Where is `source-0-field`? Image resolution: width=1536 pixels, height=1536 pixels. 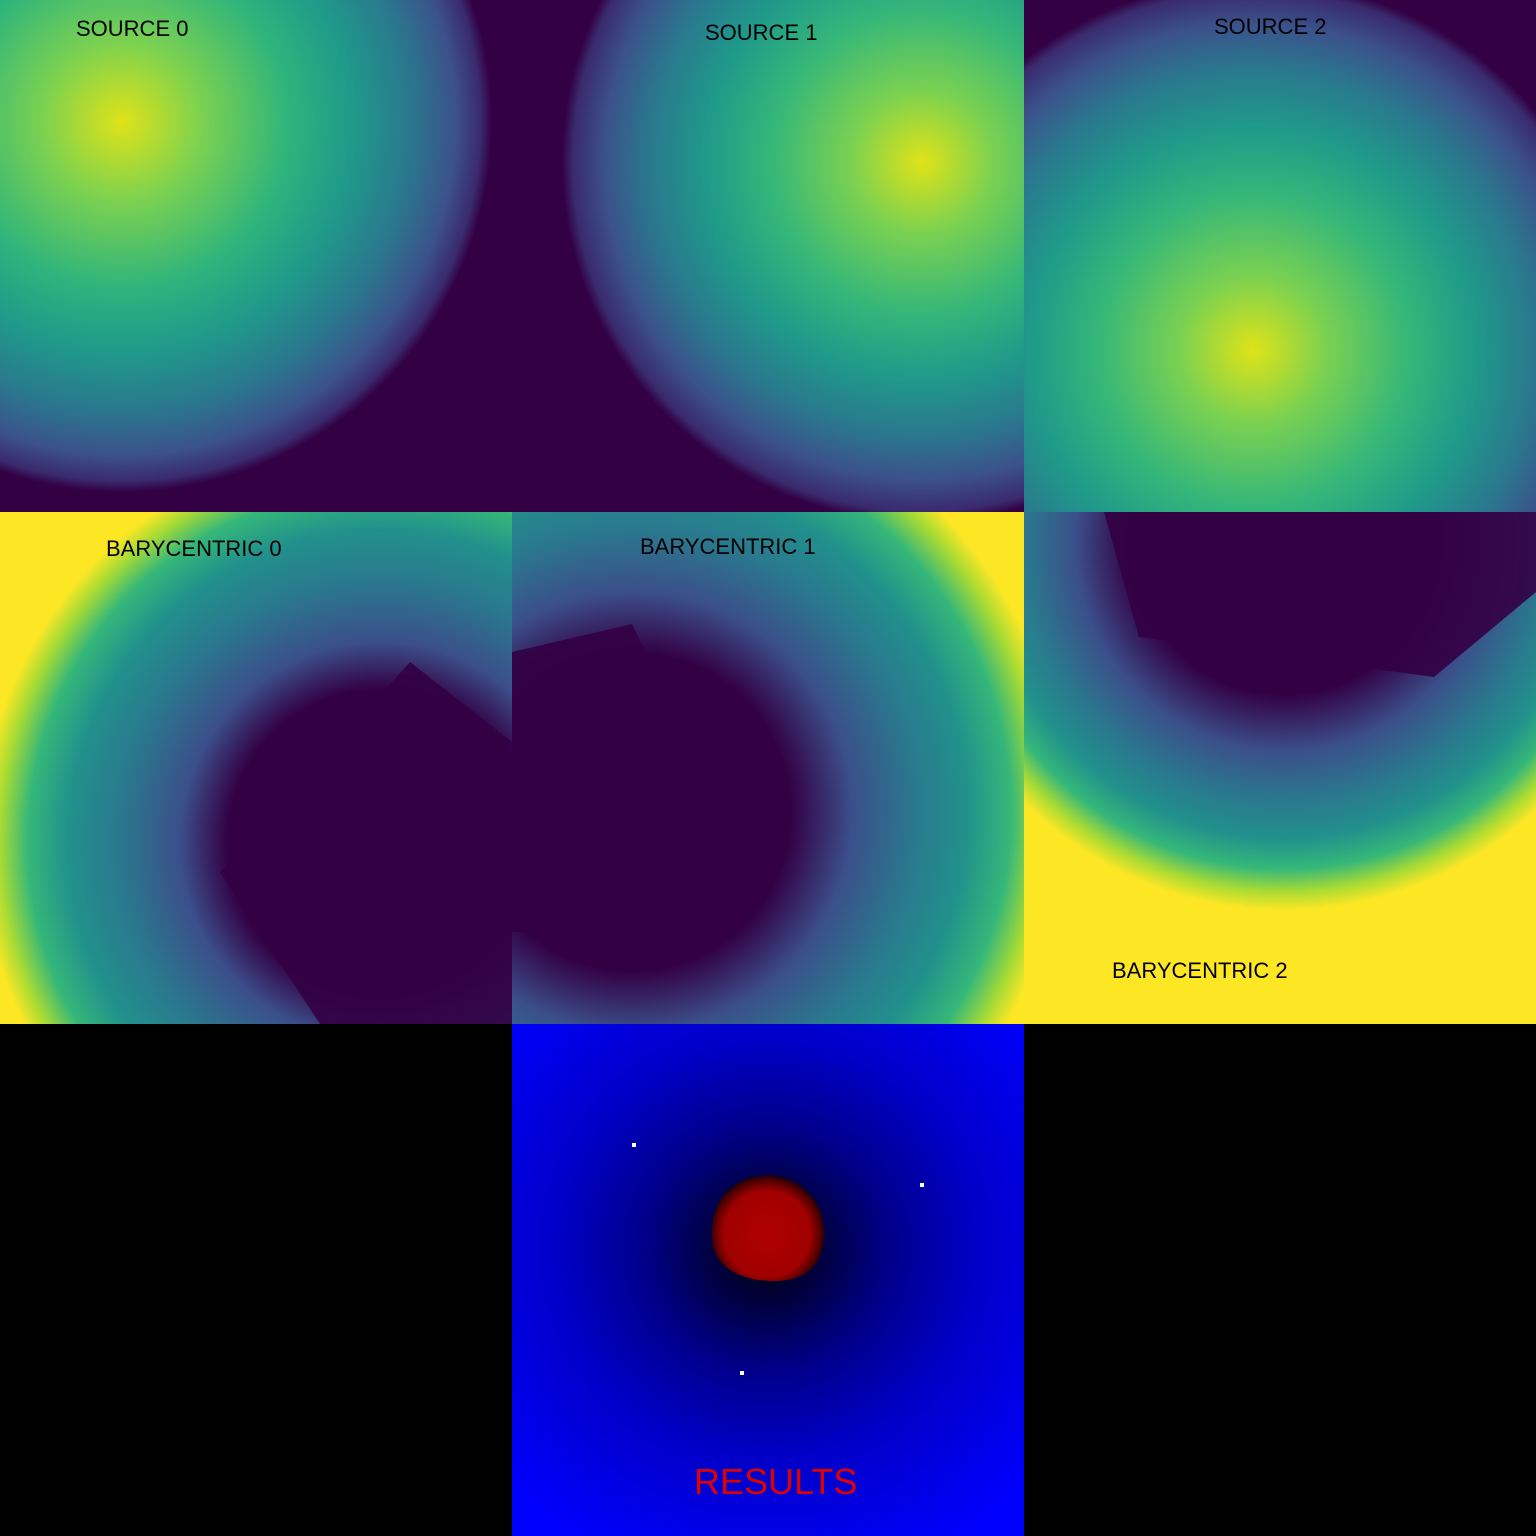
source-0-field is located at coordinates (256, 256).